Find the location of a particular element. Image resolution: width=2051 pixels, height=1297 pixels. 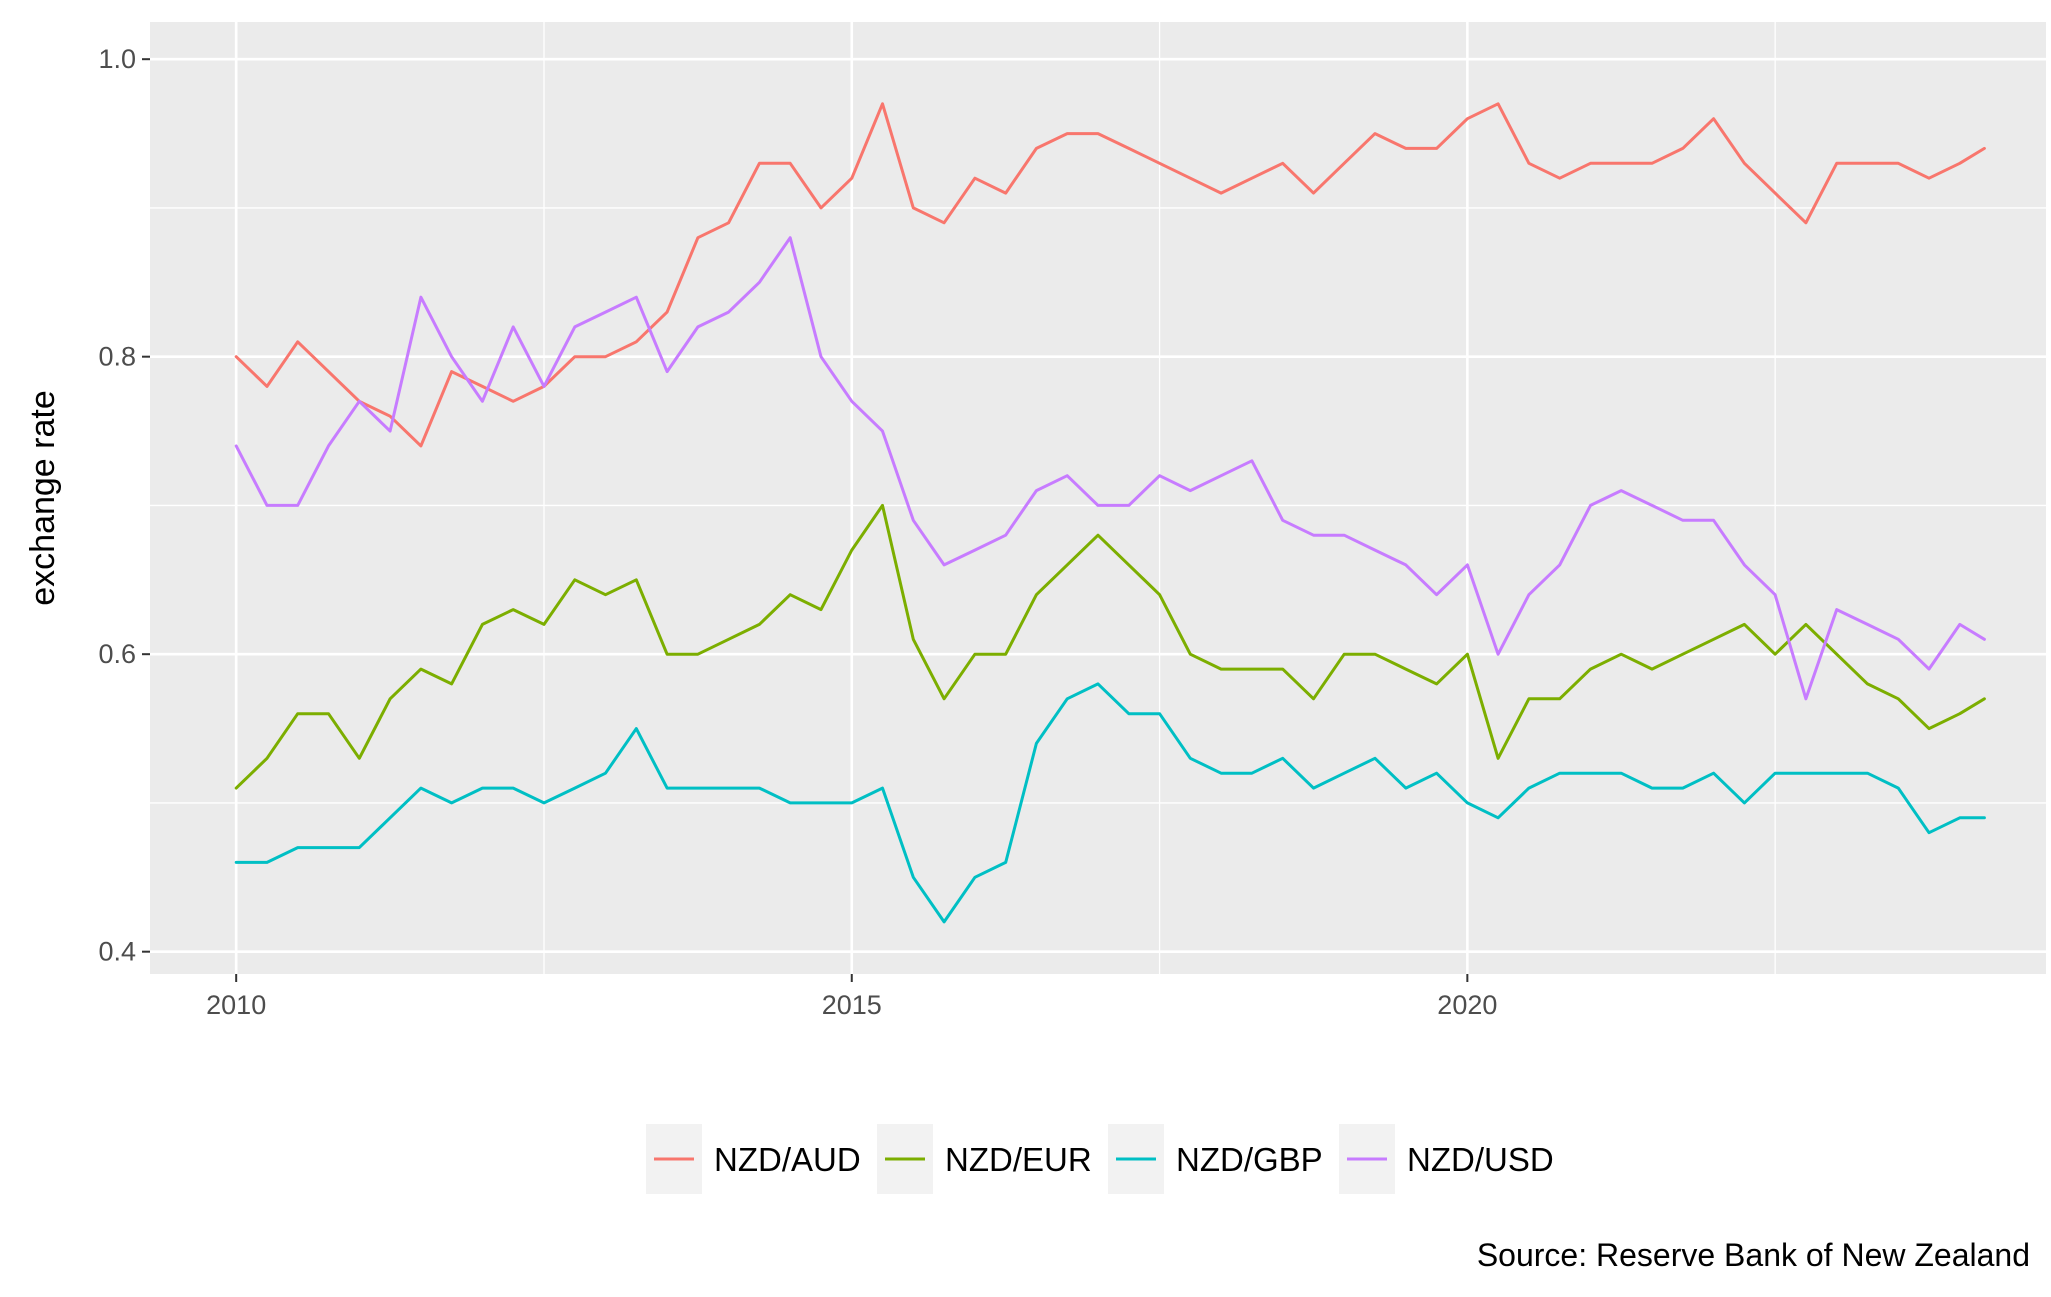

source-caption: Source: Reserve Bank of New Zealand is located at coordinates (1753, 1255).